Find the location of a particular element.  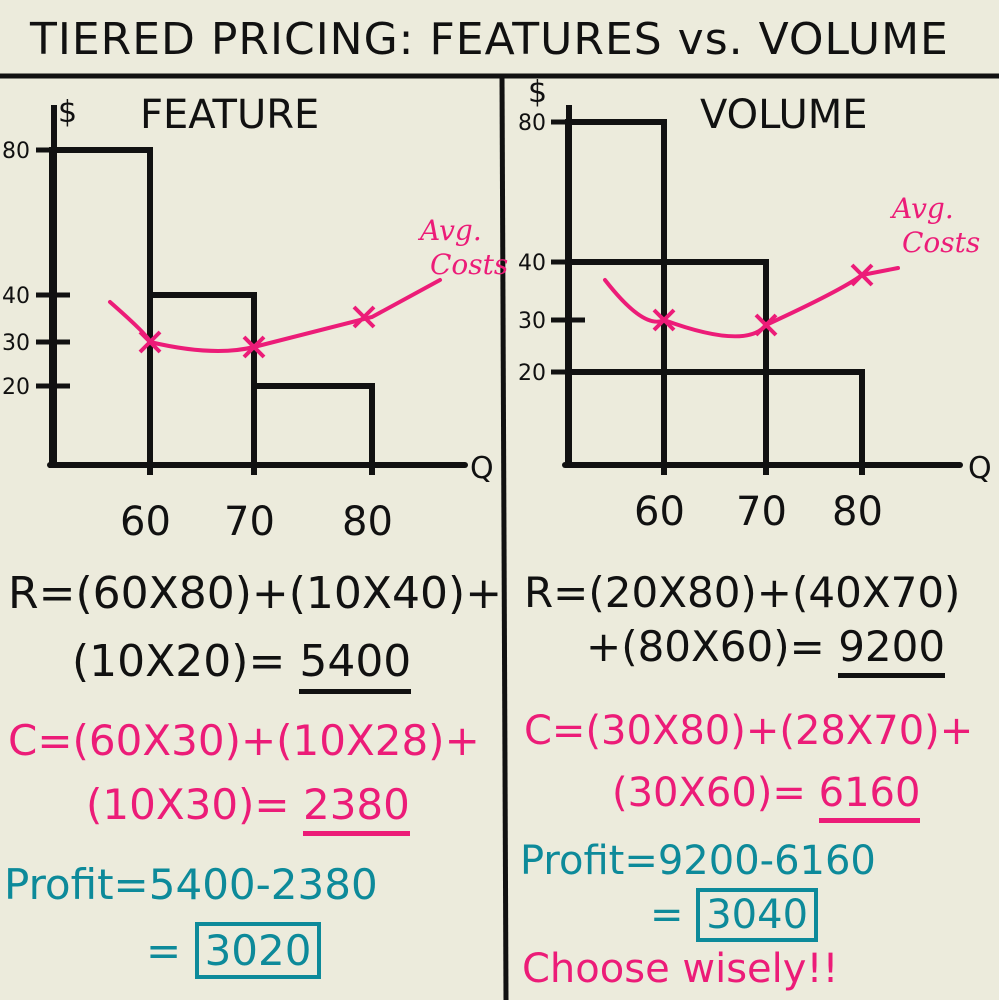

volume-profit-line2: = 3040 is located at coordinates (734, 915).